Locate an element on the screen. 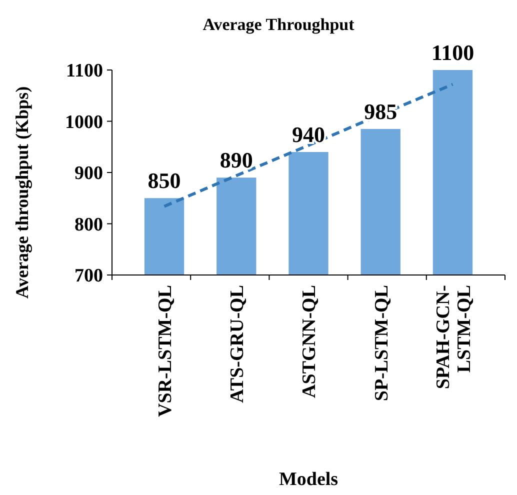  y-tick-label: 800 is located at coordinates (88, 225).